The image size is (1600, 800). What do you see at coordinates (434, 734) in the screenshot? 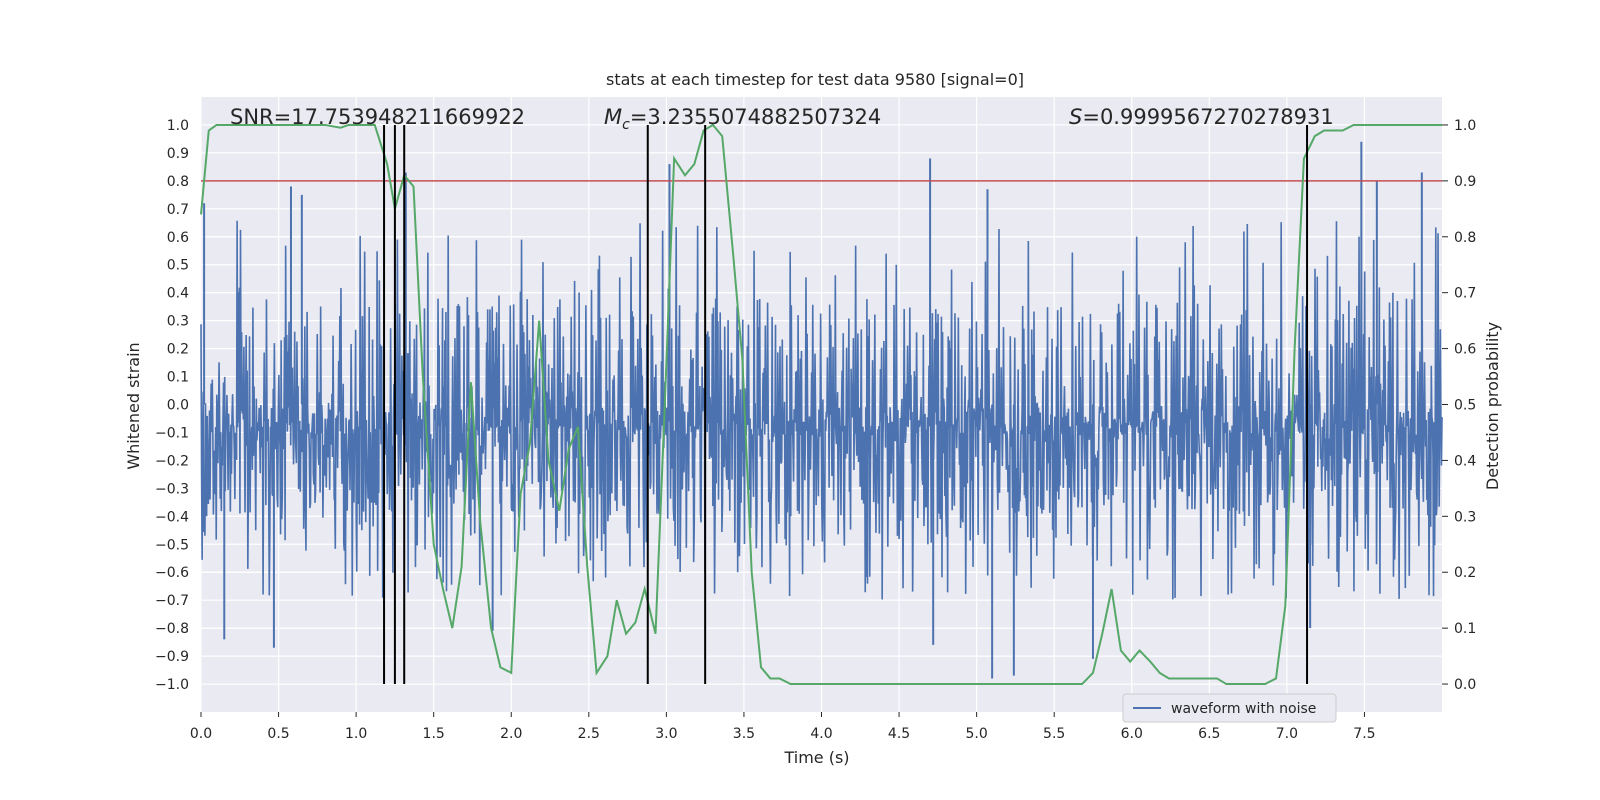
I see `x-tick-label: 1.5` at bounding box center [434, 734].